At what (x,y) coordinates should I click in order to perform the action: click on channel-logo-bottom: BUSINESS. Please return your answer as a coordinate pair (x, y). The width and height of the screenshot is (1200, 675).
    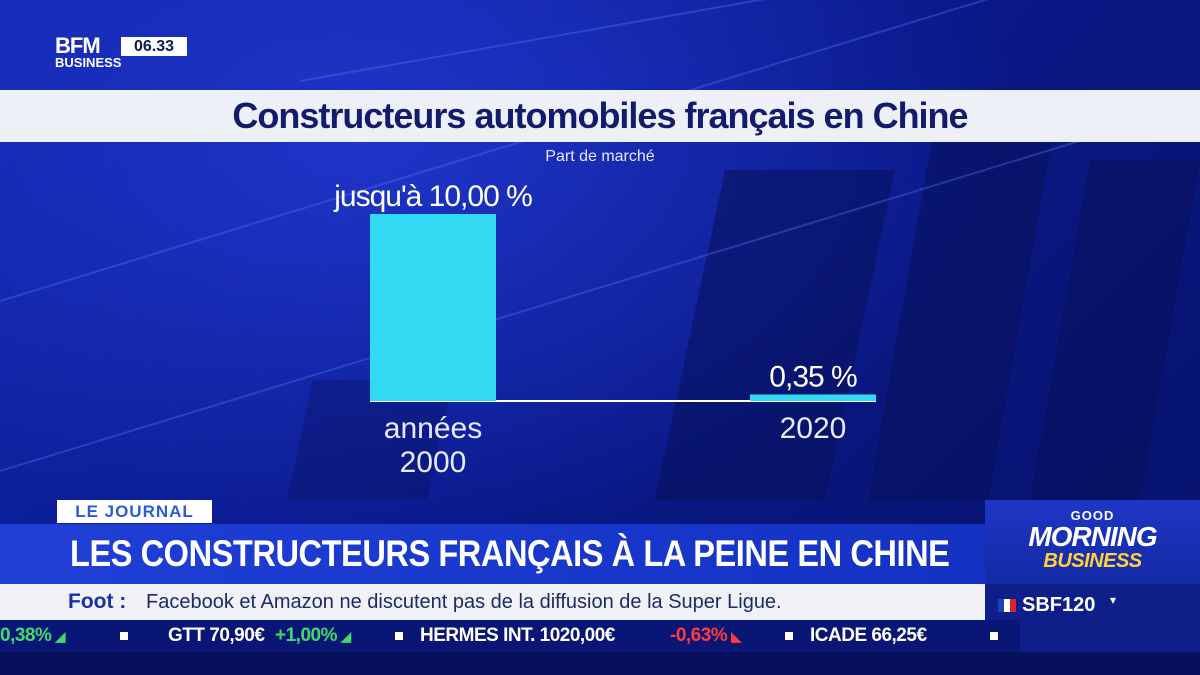
    Looking at the image, I should click on (88, 62).